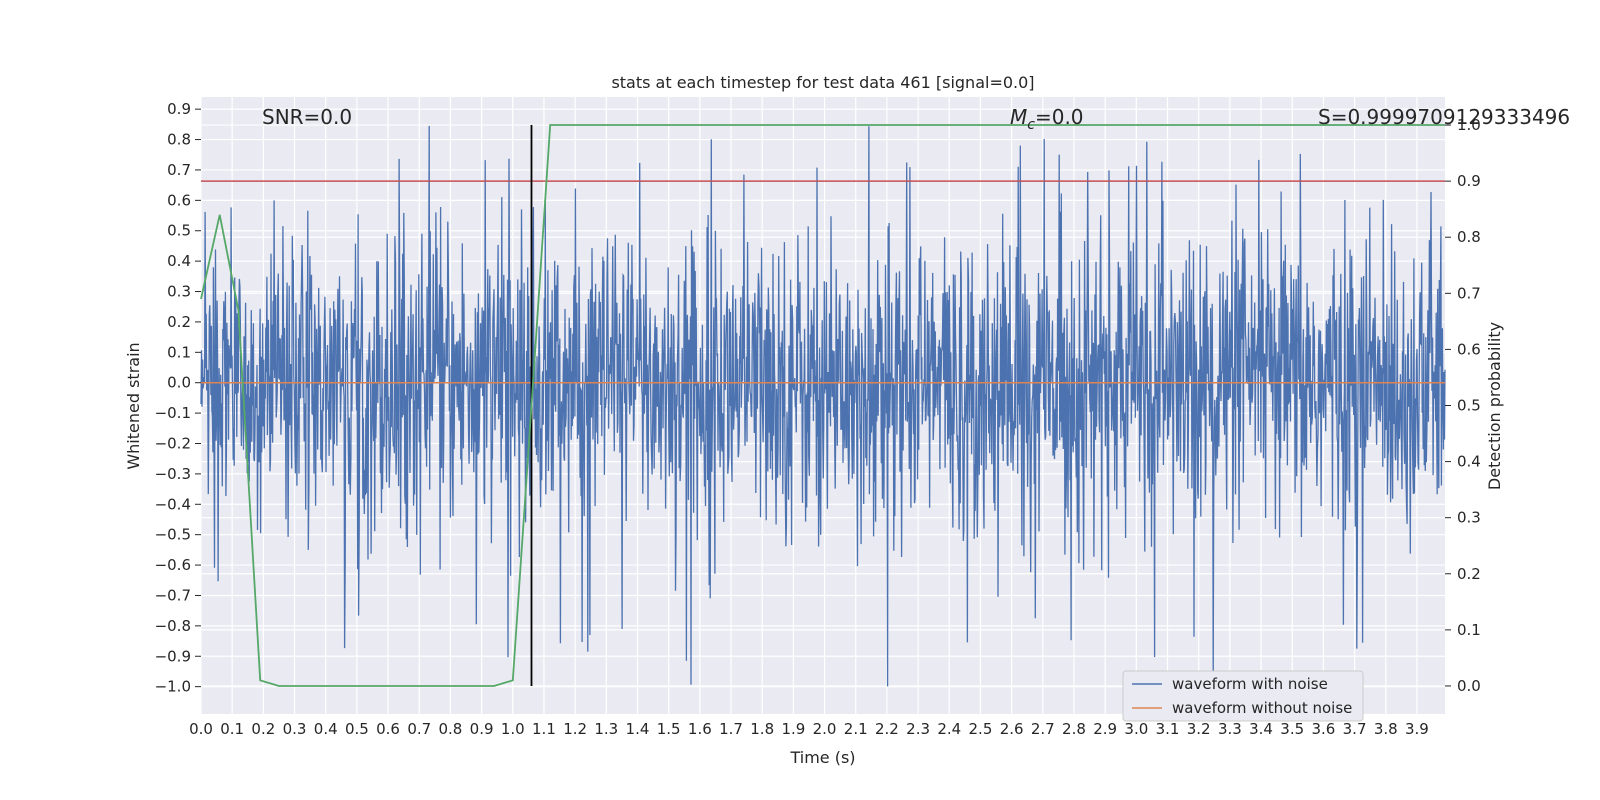  Describe the element at coordinates (918, 729) in the screenshot. I see `x-tick-label: 2.3` at that location.